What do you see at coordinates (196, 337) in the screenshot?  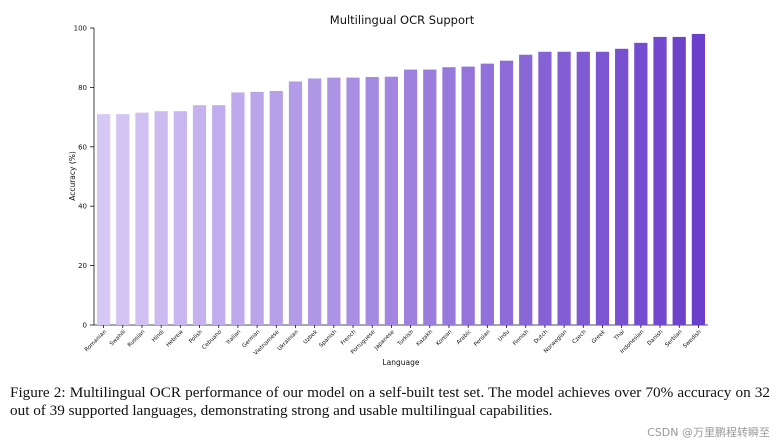 I see `x-tick-label: Polish` at bounding box center [196, 337].